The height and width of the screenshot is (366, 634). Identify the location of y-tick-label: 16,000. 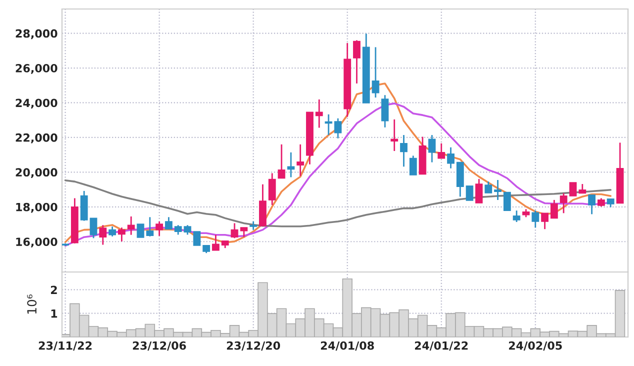
(37, 243).